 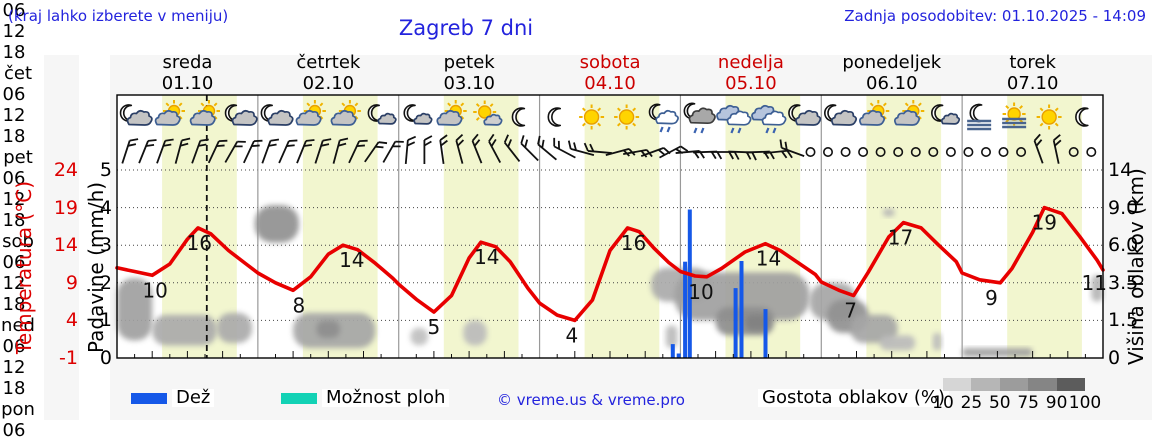 I want to click on temperature-value-label: 9, so click(x=991, y=298).